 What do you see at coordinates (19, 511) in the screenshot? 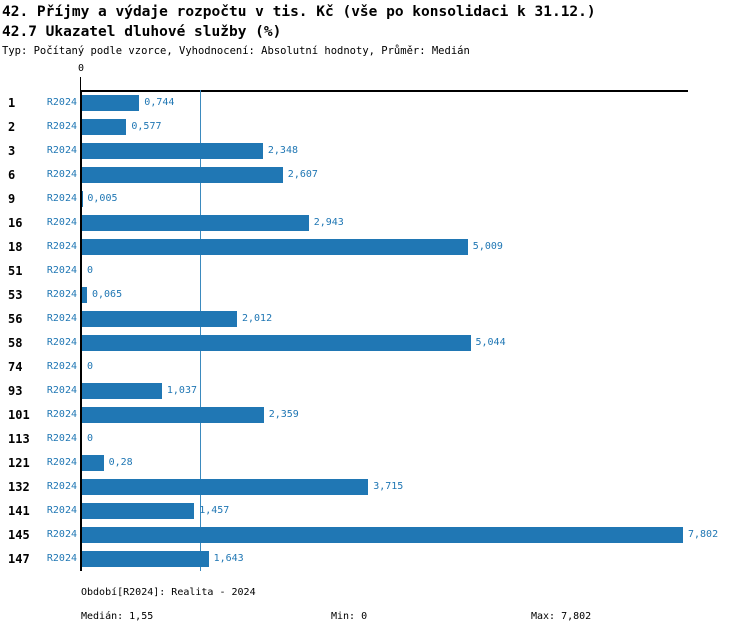
I see `row-category-label: 141` at bounding box center [19, 511].